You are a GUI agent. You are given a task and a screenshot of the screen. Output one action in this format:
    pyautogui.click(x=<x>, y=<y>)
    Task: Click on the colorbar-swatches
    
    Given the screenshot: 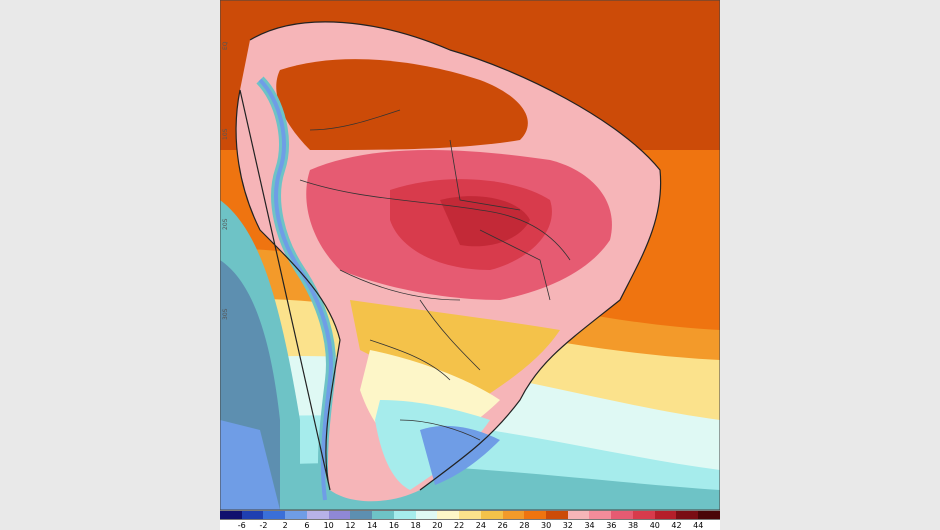 What is the action you would take?
    pyautogui.click(x=470, y=515)
    